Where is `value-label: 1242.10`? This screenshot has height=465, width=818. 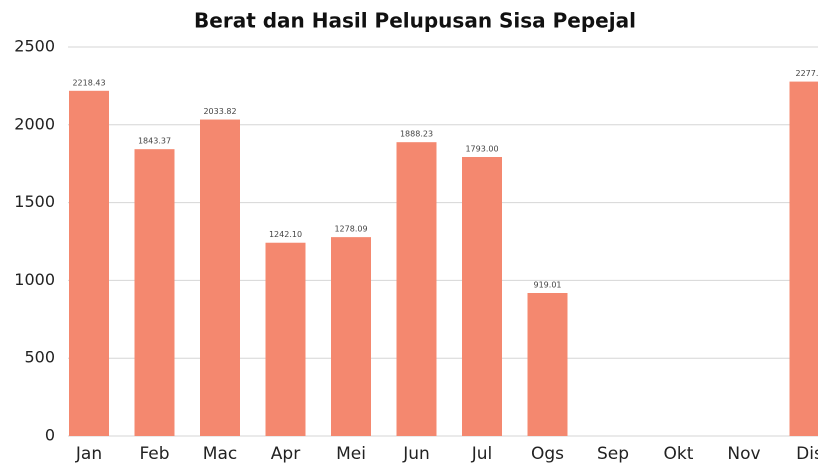 value-label: 1242.10 is located at coordinates (285, 234).